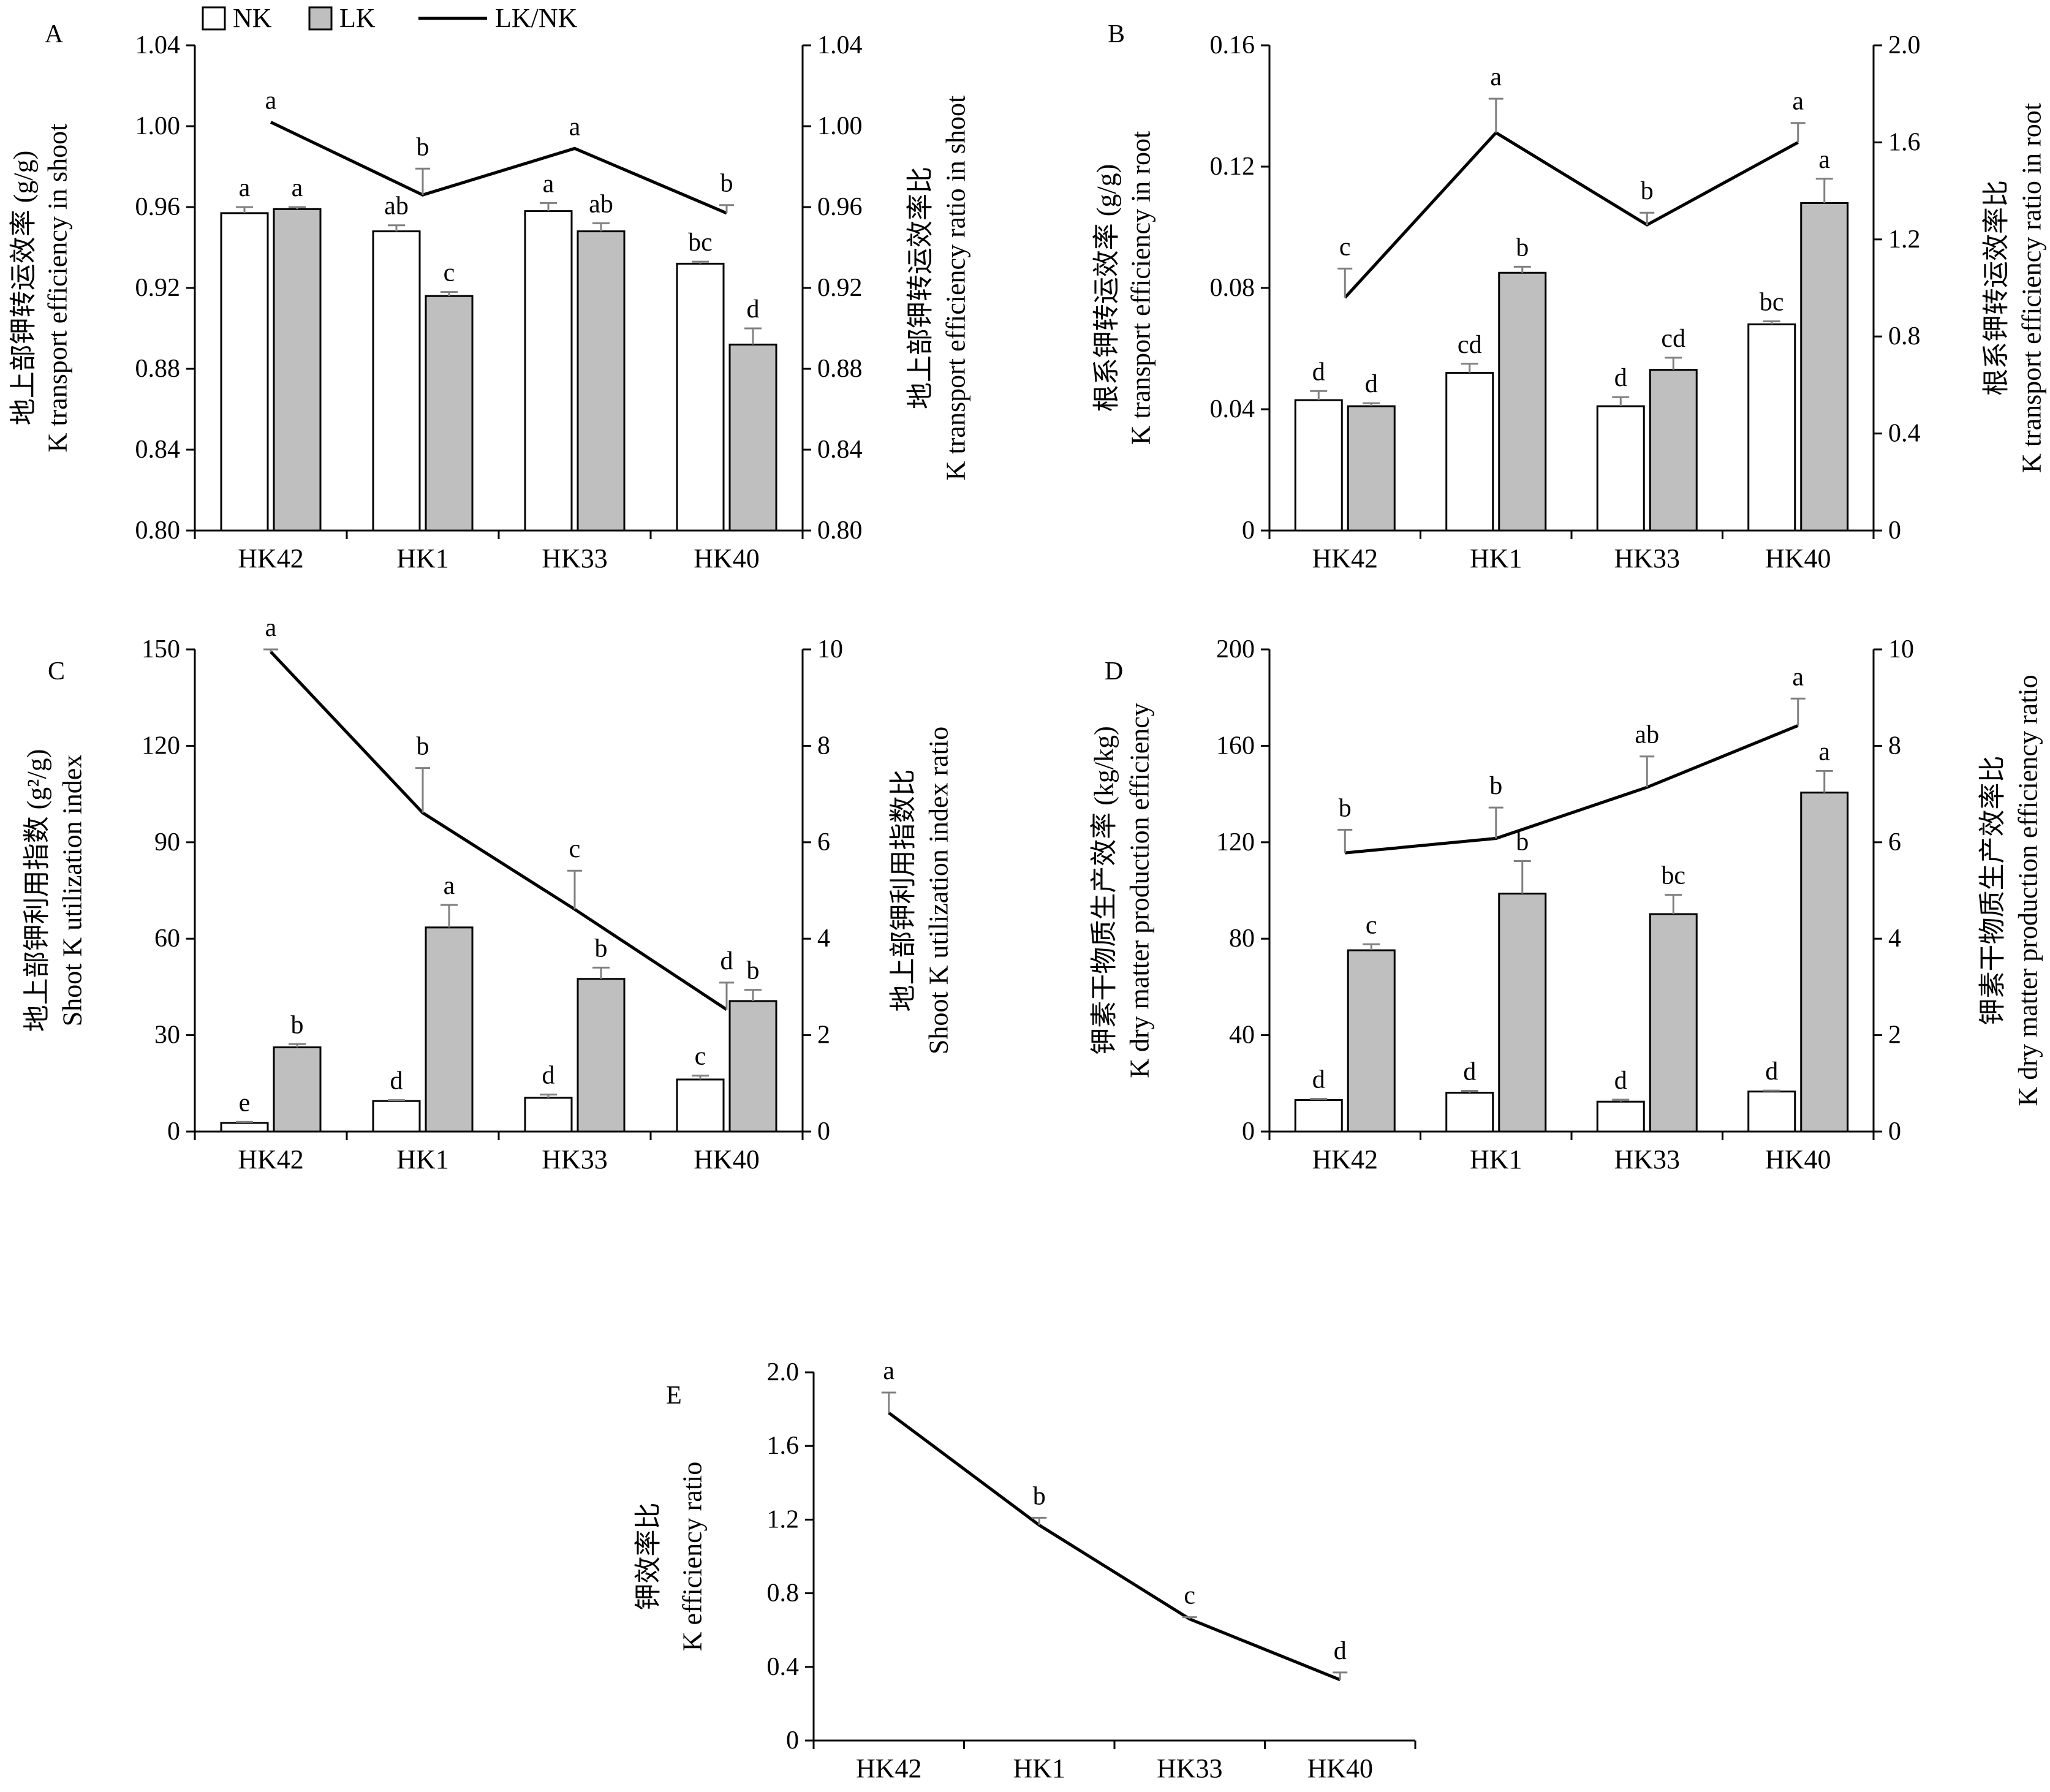 The image size is (2050, 1792). What do you see at coordinates (1904, 336) in the screenshot?
I see `y2-tick-label: 0.8` at bounding box center [1904, 336].